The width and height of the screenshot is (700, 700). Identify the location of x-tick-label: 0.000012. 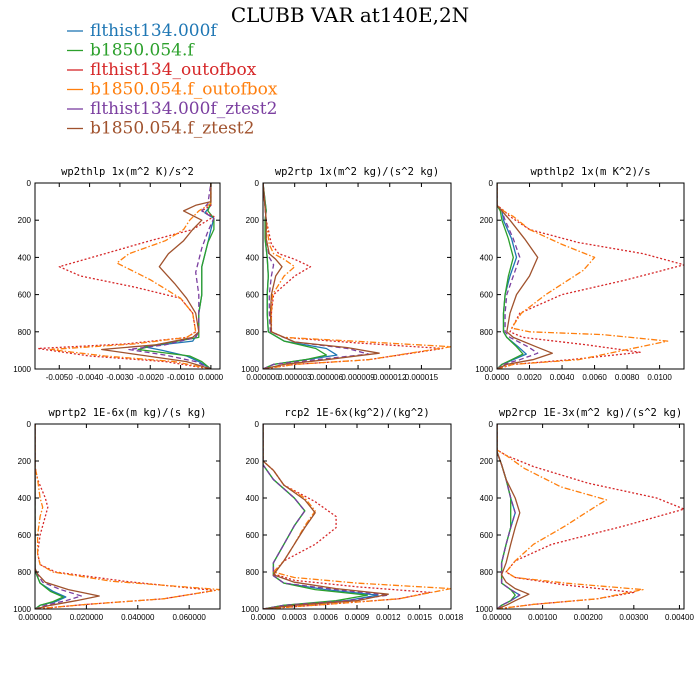
(390, 377).